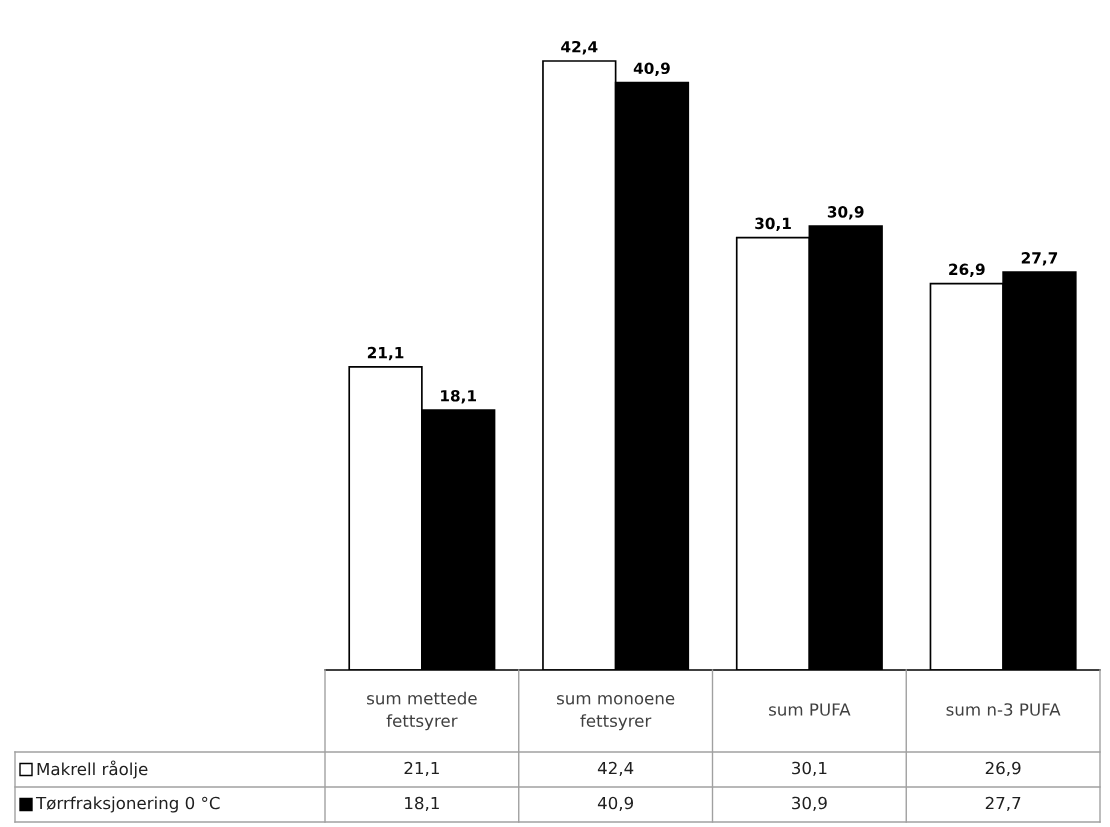 This screenshot has width=1110, height=827. What do you see at coordinates (422, 804) in the screenshot?
I see `data-label: 18,1` at bounding box center [422, 804].